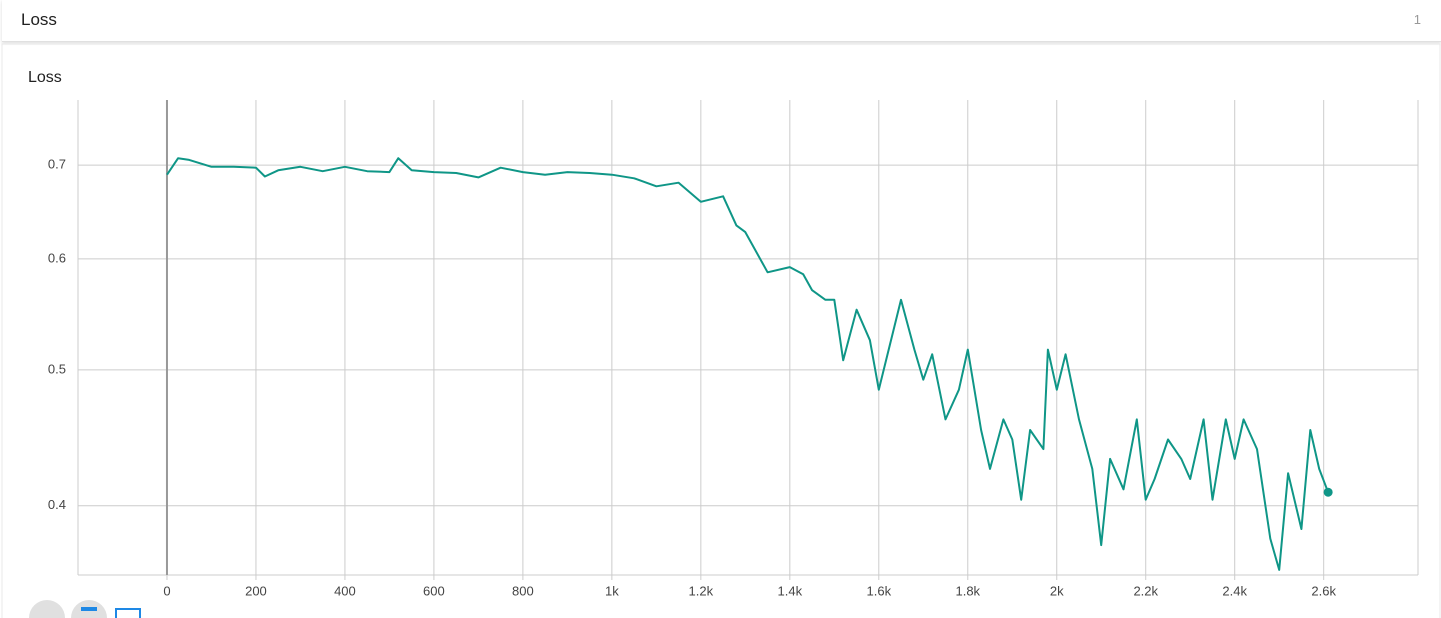  Describe the element at coordinates (721, 21) in the screenshot. I see `card-header: Loss 1` at that location.